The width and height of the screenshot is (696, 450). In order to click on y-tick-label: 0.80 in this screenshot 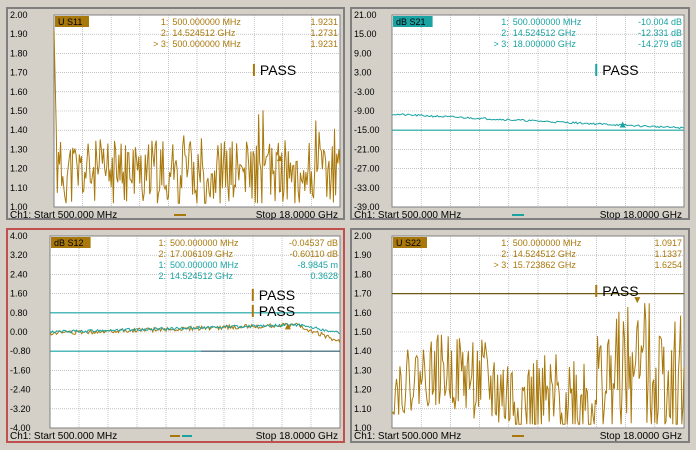, I will do `click(19, 313)`.